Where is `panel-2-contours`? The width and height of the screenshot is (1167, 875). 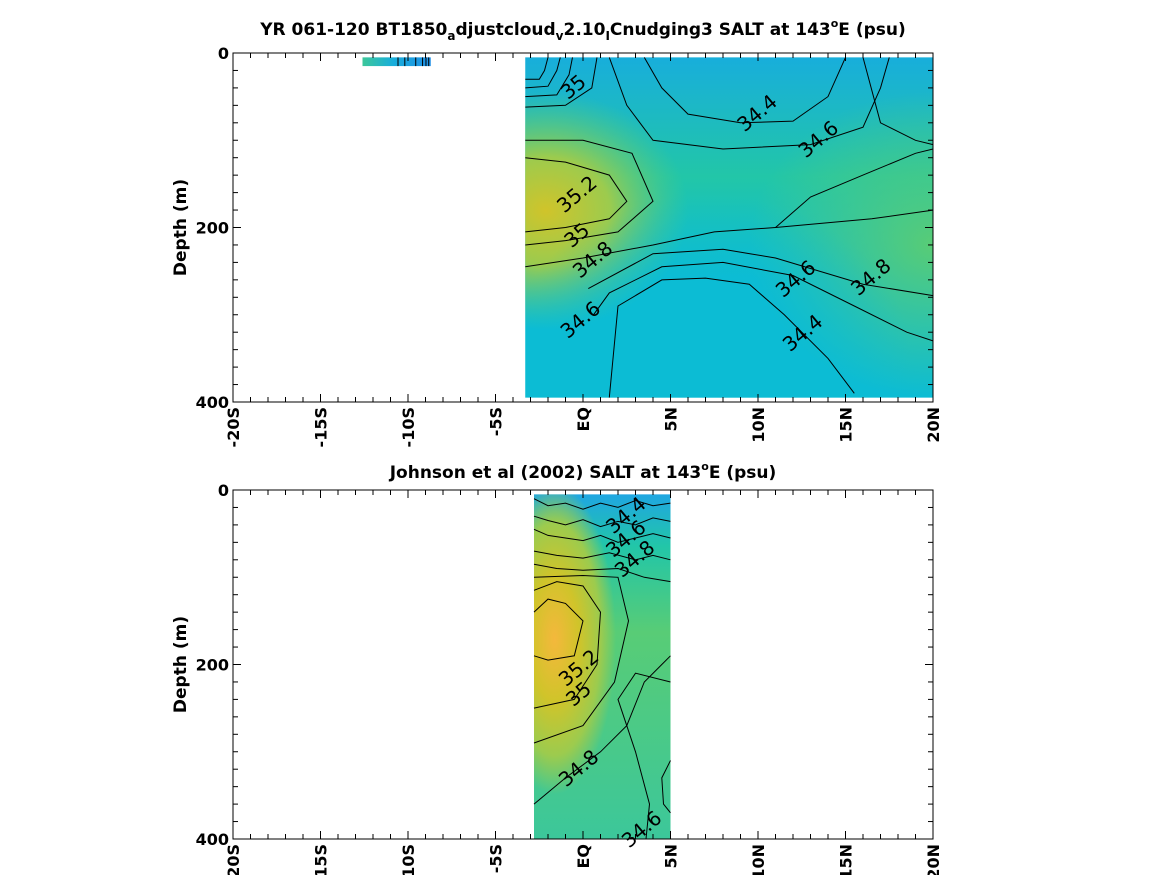 panel-2-contours is located at coordinates (602, 669).